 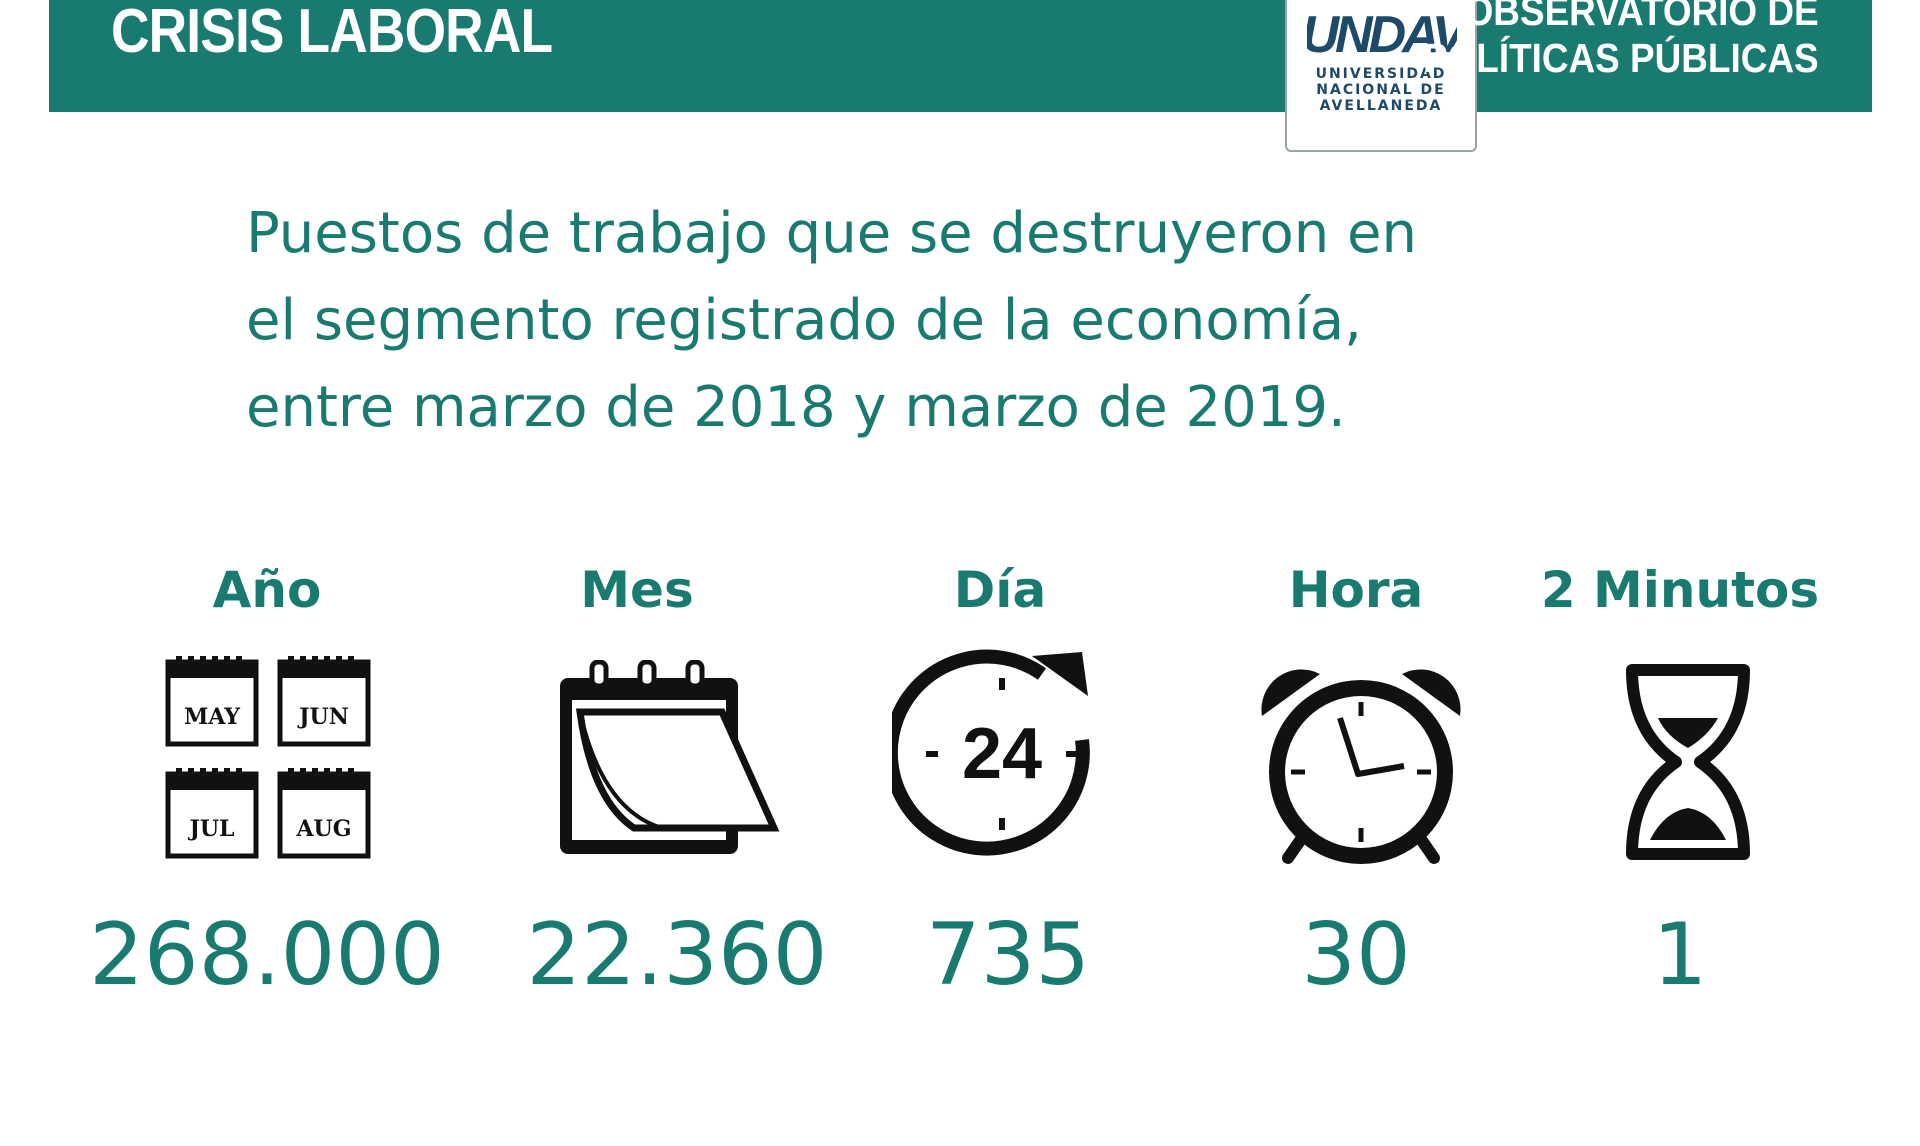 I want to click on logo-caption: UNIVERSIDAD NACIONAL DE AVELLANEDA, so click(x=1381, y=90).